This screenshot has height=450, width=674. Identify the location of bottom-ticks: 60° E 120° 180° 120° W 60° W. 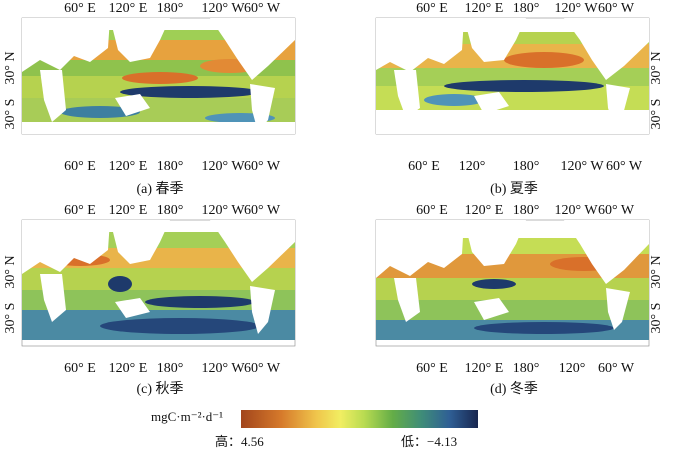
(525, 166).